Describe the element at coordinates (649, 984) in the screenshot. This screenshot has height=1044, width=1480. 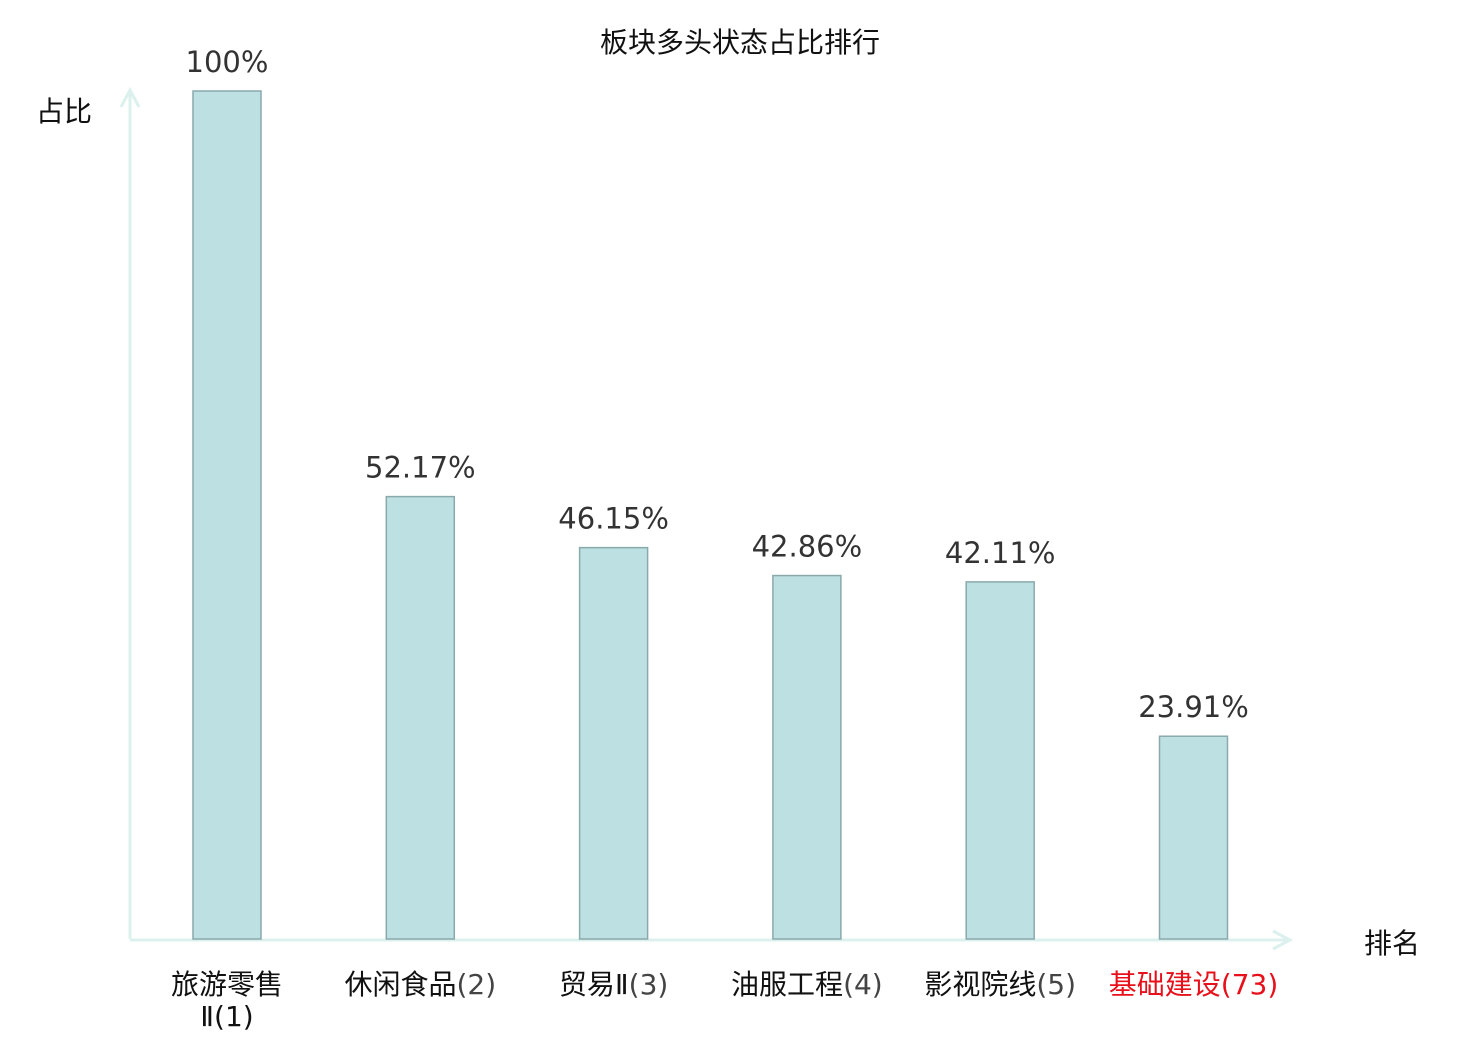
I see `tick-label-rank: (3)` at that location.